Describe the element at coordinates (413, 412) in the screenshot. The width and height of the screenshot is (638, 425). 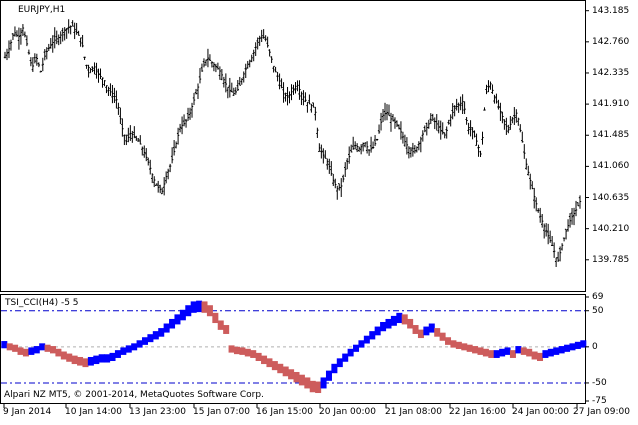
I see `time-tick-label: 21 Jan 08:00` at that location.